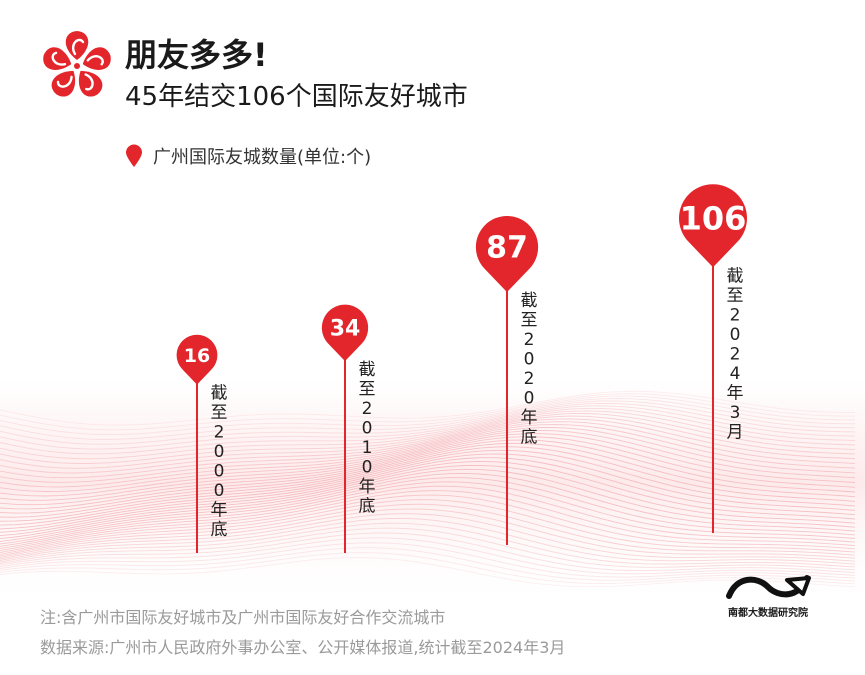 This screenshot has height=675, width=865. I want to click on brand: 南都大数据研究院, so click(768, 596).